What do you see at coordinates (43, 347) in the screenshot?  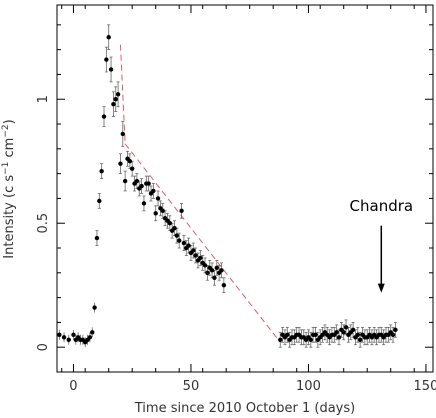 I see `y-tick-label: 0` at bounding box center [43, 347].